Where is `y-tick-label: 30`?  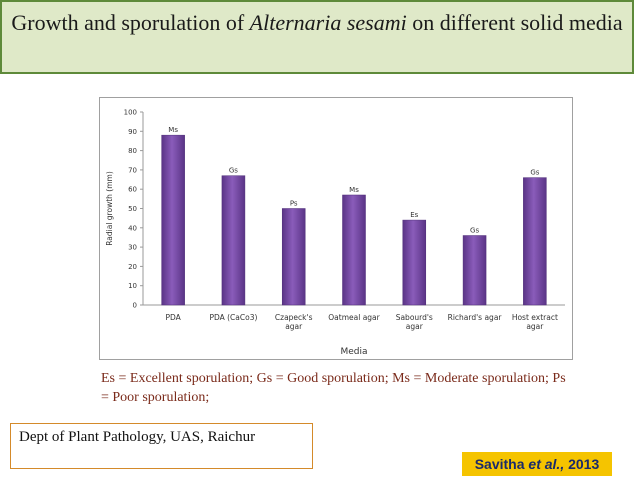 y-tick-label: 30 is located at coordinates (132, 248).